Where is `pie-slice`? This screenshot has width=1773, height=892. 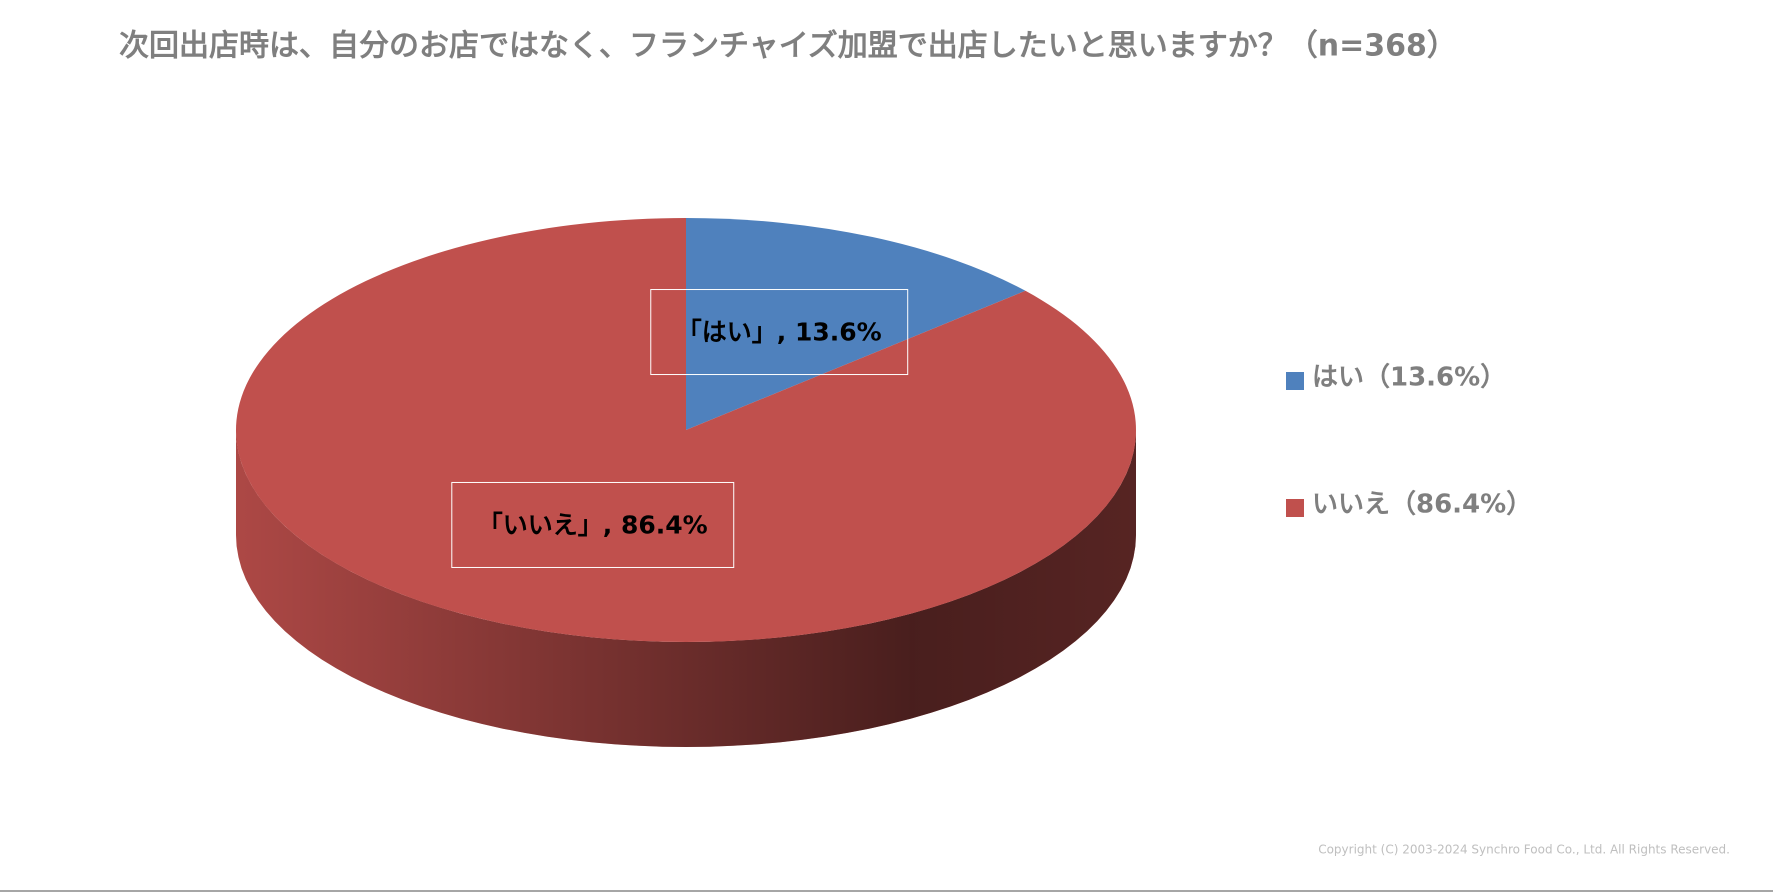
pie-slice is located at coordinates (856, 324).